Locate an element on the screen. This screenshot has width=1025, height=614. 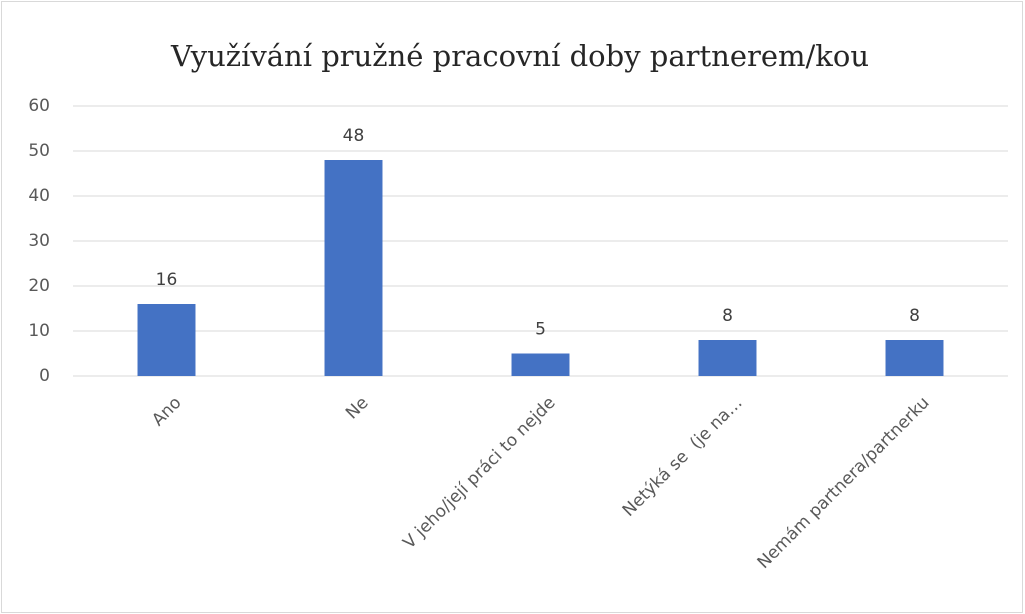
y-tick-label: 20 is located at coordinates (39, 286).